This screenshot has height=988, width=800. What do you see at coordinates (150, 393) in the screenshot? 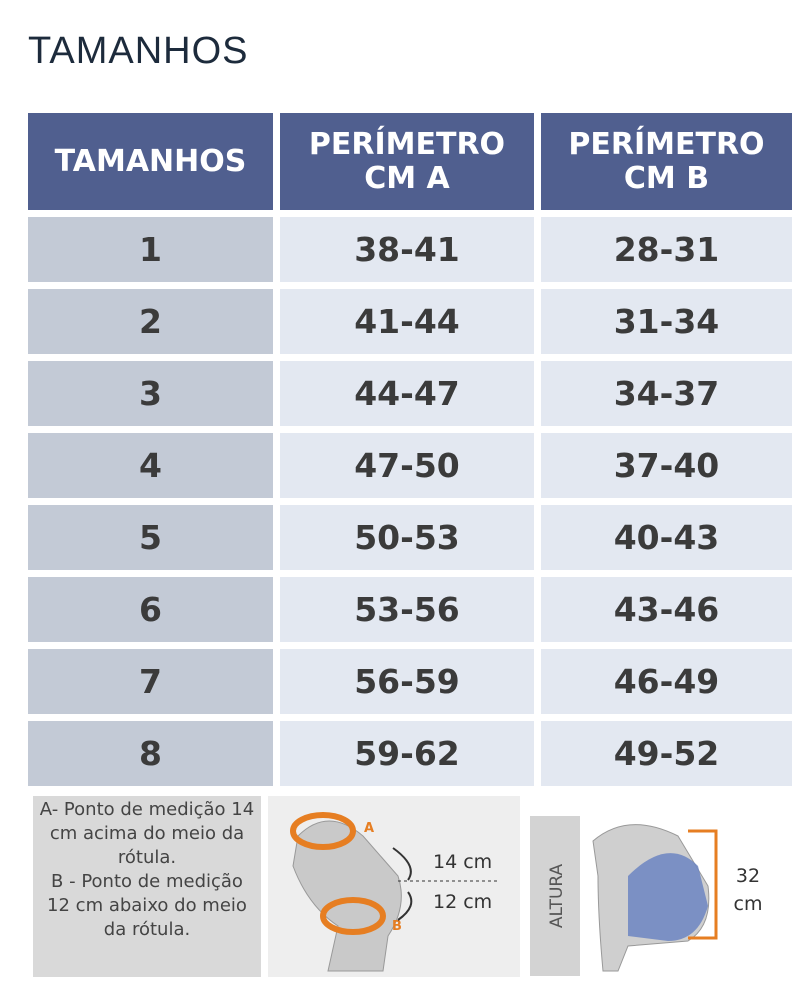
I see `table-cell: 3` at bounding box center [150, 393].